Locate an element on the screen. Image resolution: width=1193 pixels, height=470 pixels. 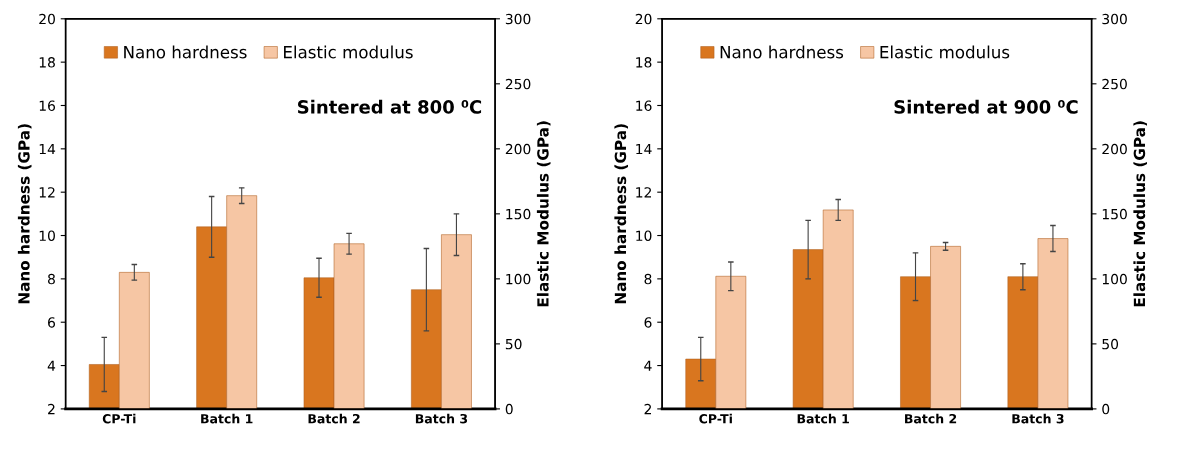
annotation: Sintered at 800 ⁰C is located at coordinates (389, 106).